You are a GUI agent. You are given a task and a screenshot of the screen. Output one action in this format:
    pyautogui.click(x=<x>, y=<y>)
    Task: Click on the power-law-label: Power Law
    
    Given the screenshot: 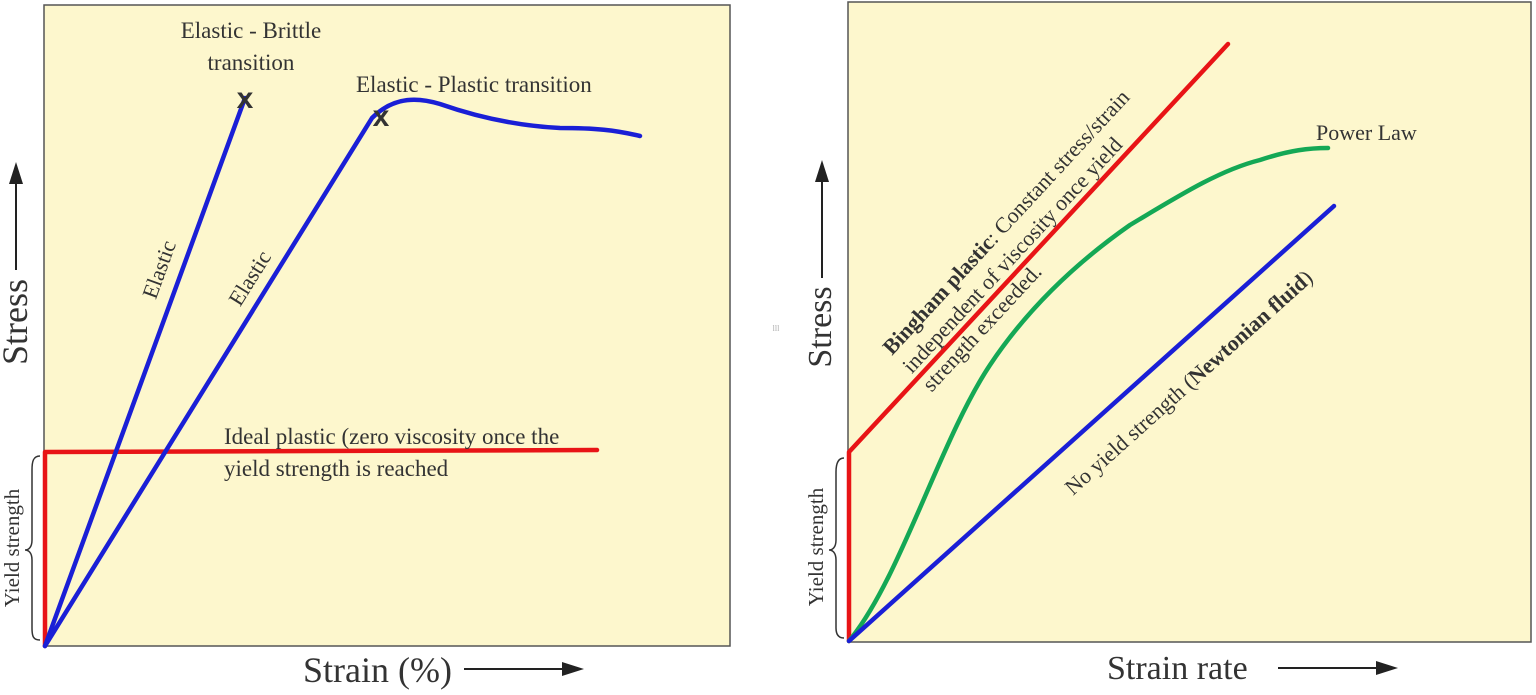 What is the action you would take?
    pyautogui.click(x=1366, y=132)
    